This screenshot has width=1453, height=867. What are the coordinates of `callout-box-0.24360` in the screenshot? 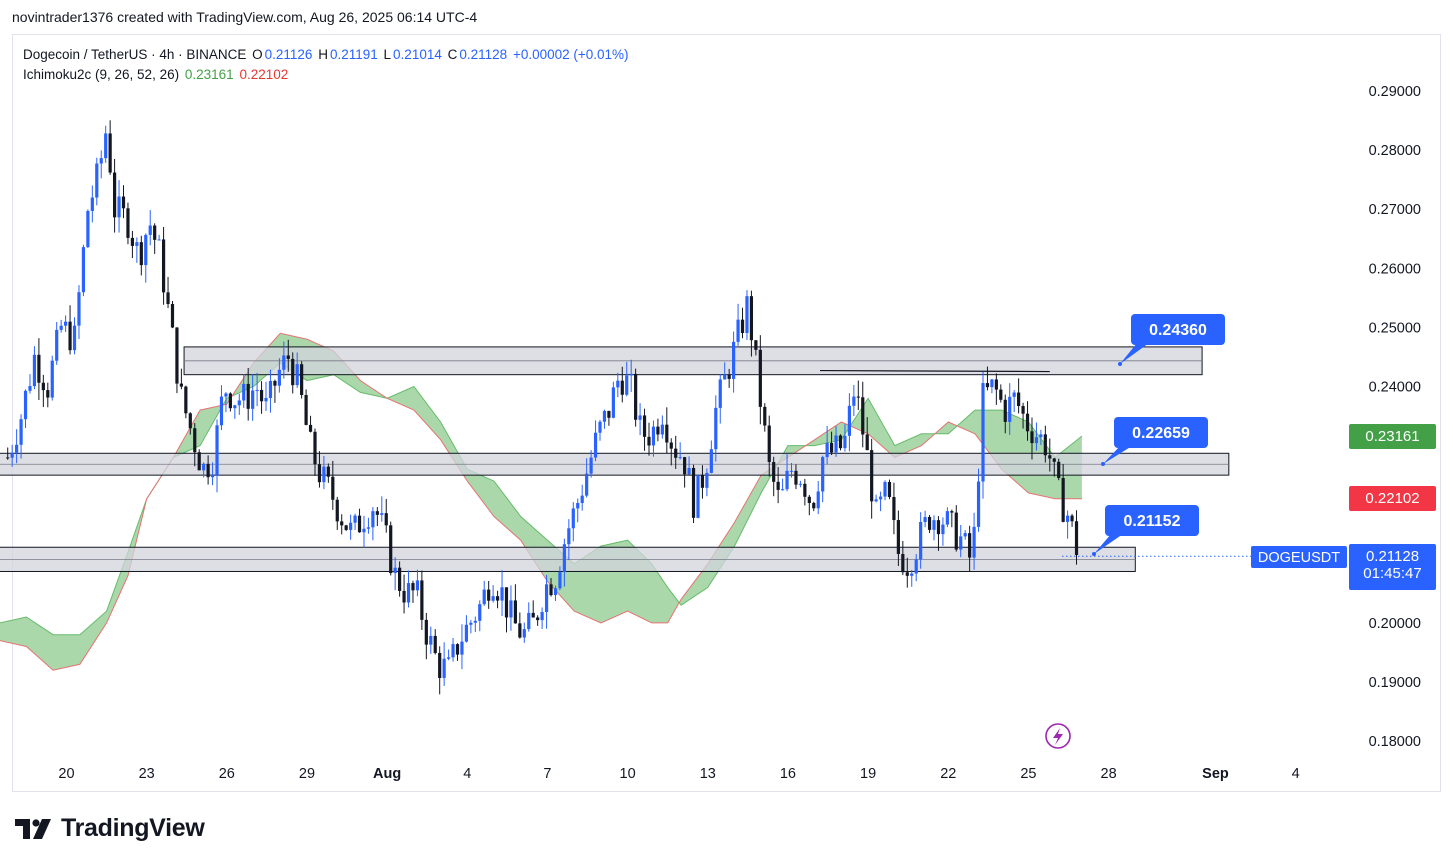 It's located at (1178, 329).